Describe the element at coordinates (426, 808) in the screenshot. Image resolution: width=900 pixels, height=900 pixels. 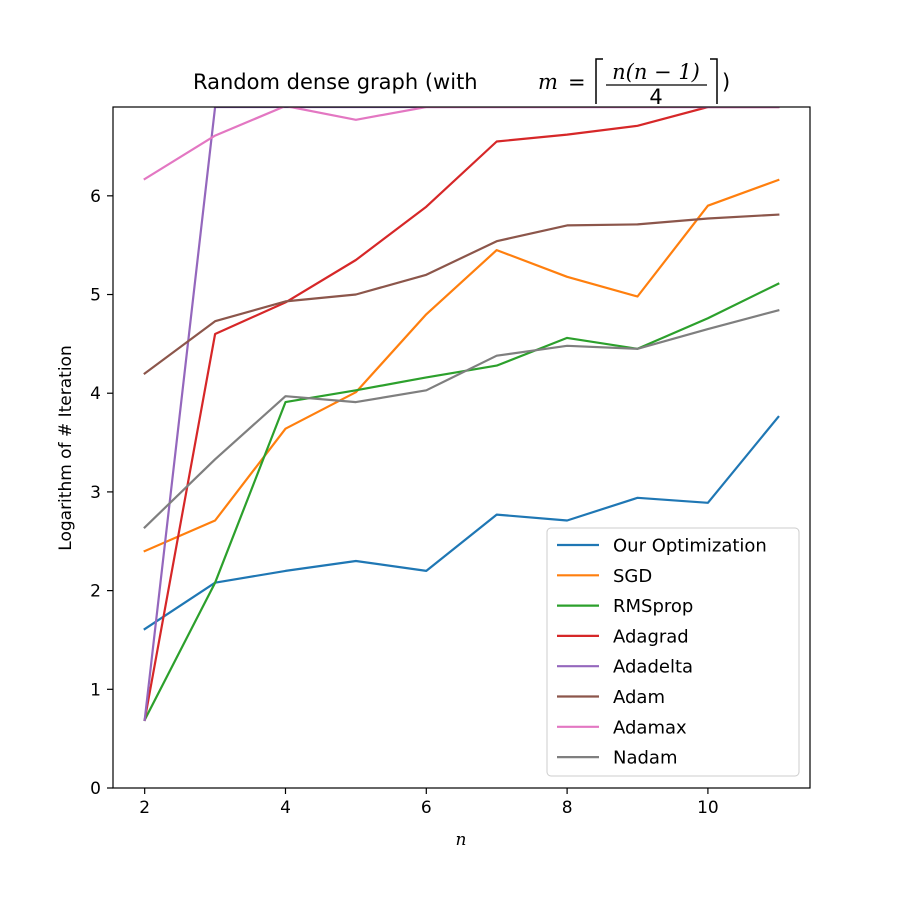
I see `x-tick-label: 6` at that location.